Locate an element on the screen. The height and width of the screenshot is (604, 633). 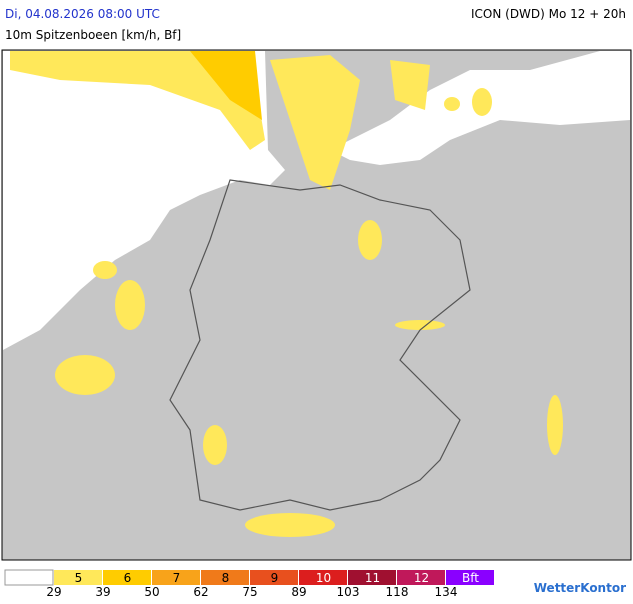
legend-class-label: 9 is located at coordinates (275, 578).